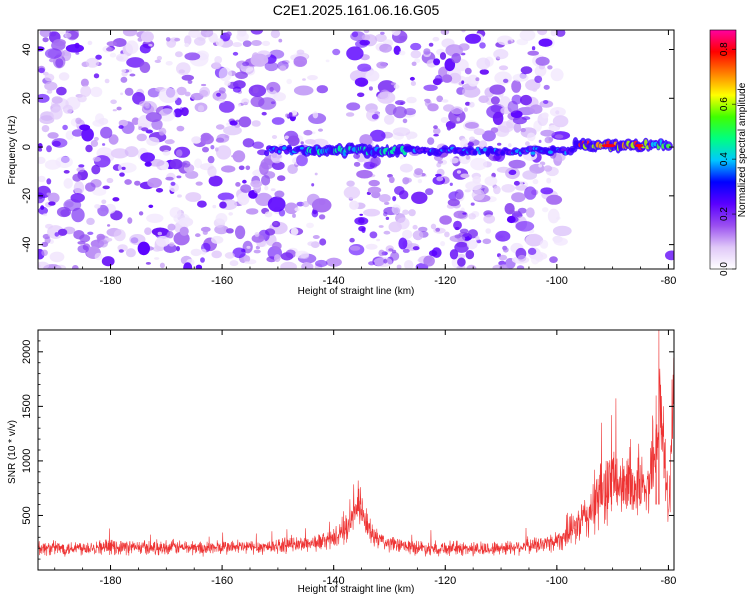 Image resolution: width=750 pixels, height=605 pixels. Describe the element at coordinates (12, 452) in the screenshot. I see `snr-y-label: SNR (10 * v/v)` at that location.